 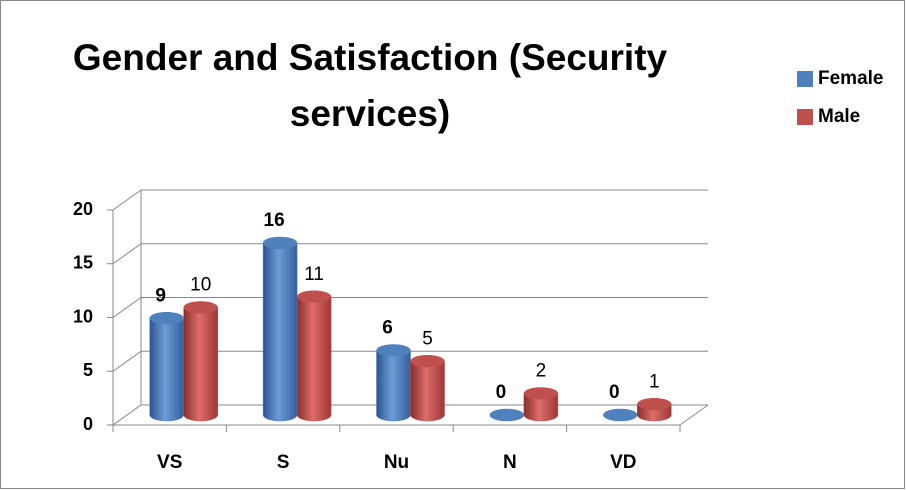 I want to click on data-label: 6, so click(x=387, y=328).